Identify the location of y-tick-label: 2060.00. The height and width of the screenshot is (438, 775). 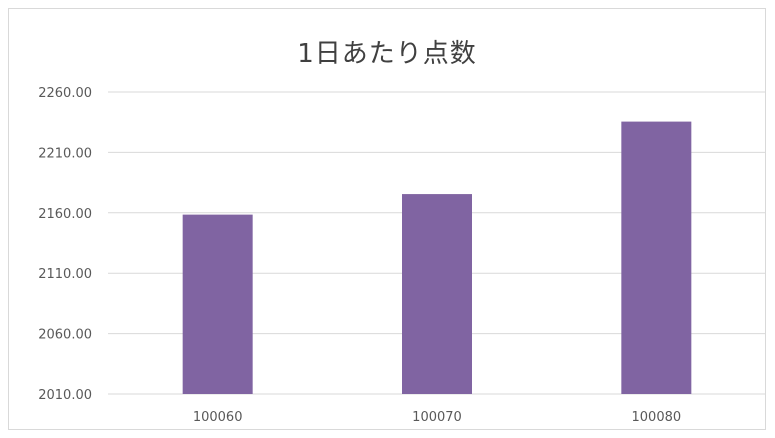
(65, 335).